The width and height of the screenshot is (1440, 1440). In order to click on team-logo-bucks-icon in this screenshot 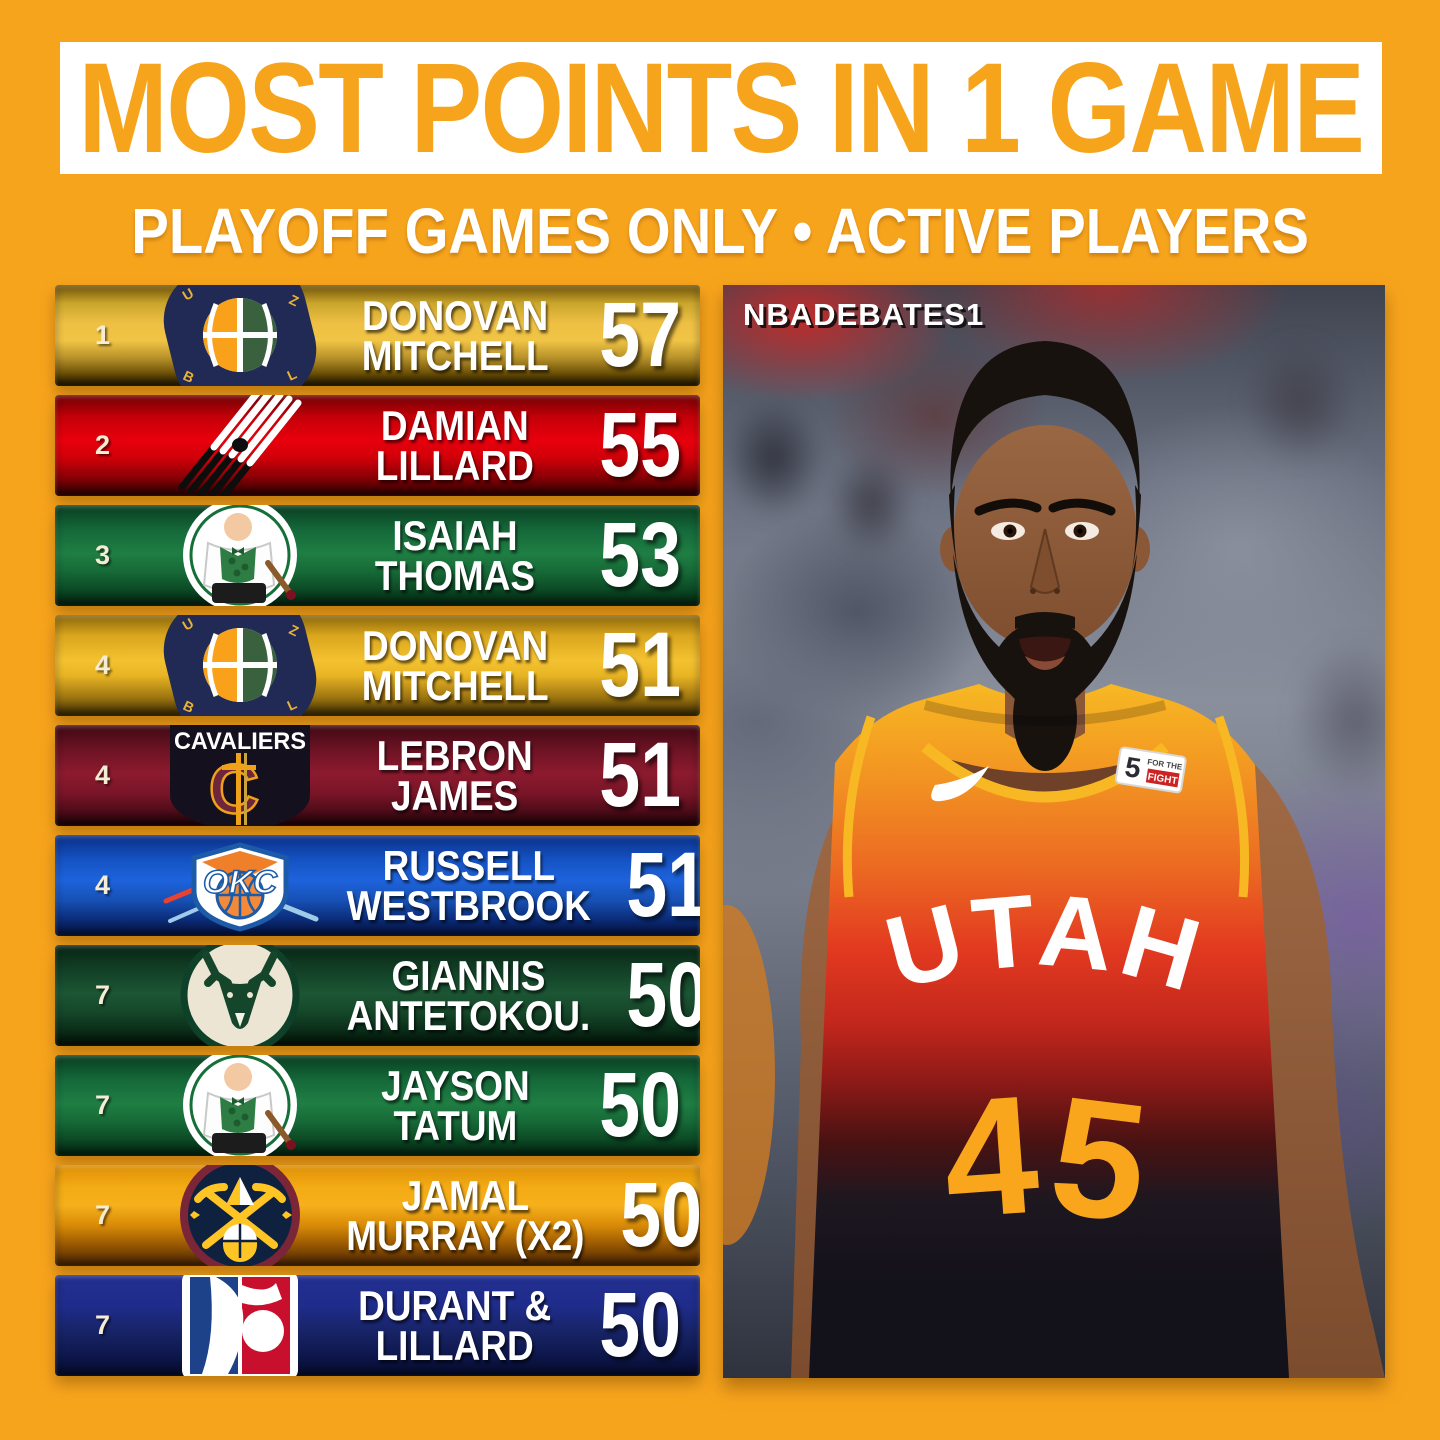, I will do `click(240, 995)`.